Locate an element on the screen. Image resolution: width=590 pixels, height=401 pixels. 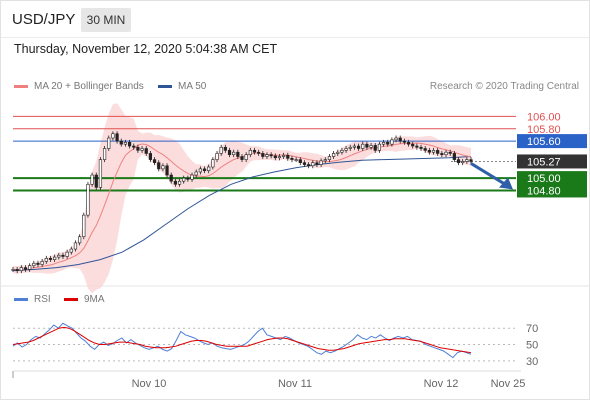
timeframe-button: 30 MIN is located at coordinates (106, 20).